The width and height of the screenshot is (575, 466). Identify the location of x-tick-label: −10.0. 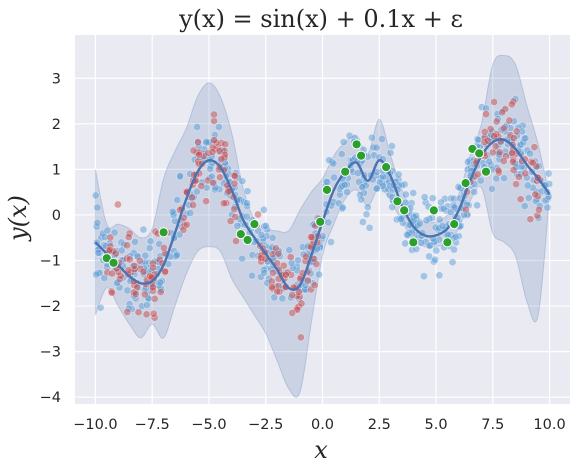
(95, 425).